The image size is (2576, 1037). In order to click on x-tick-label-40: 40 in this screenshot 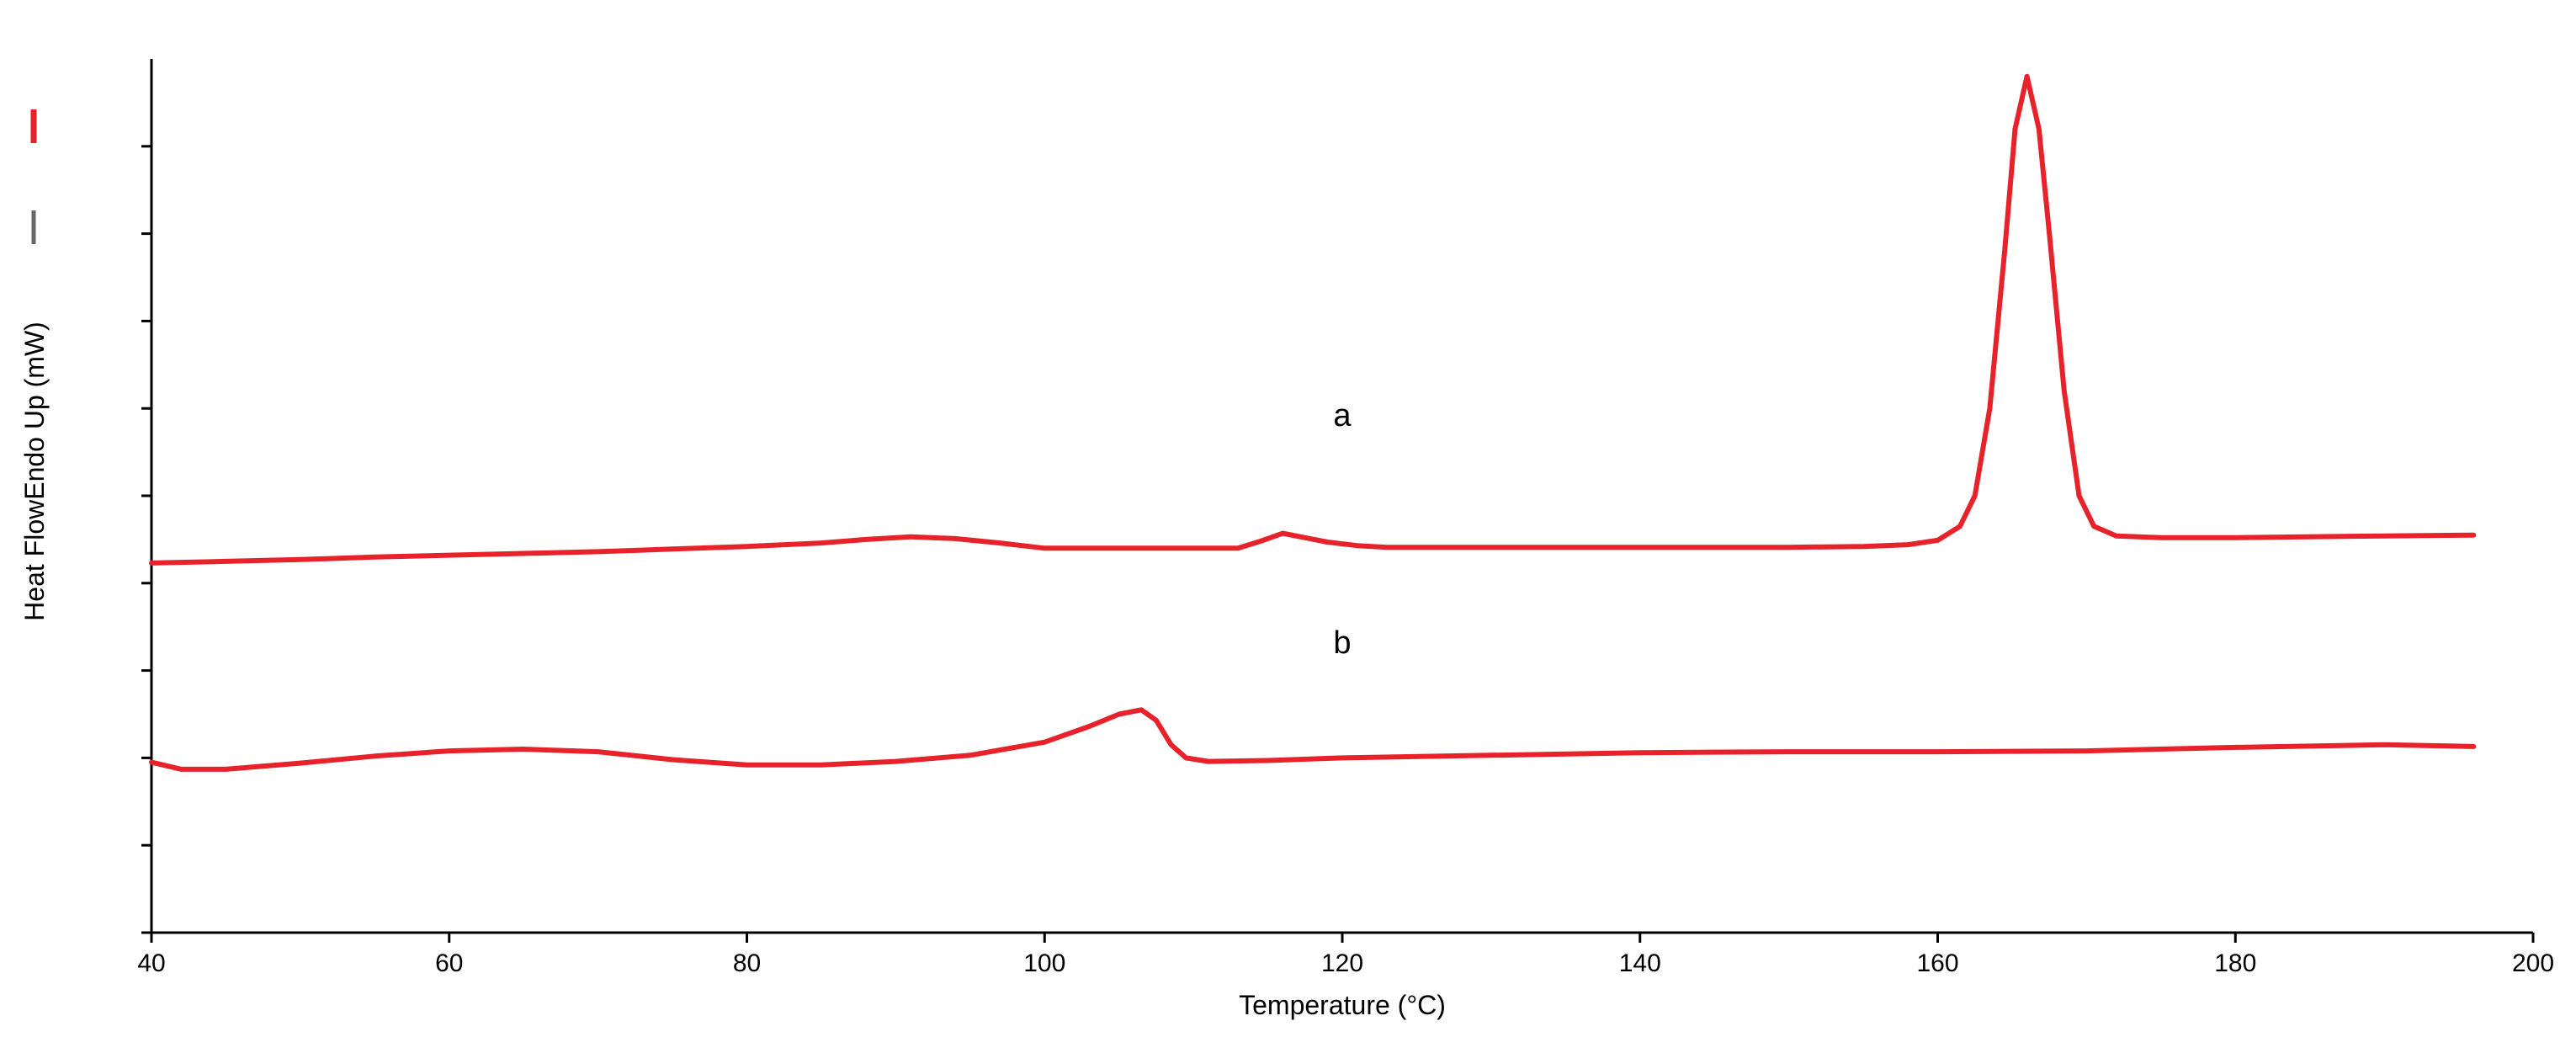, I will do `click(151, 963)`.